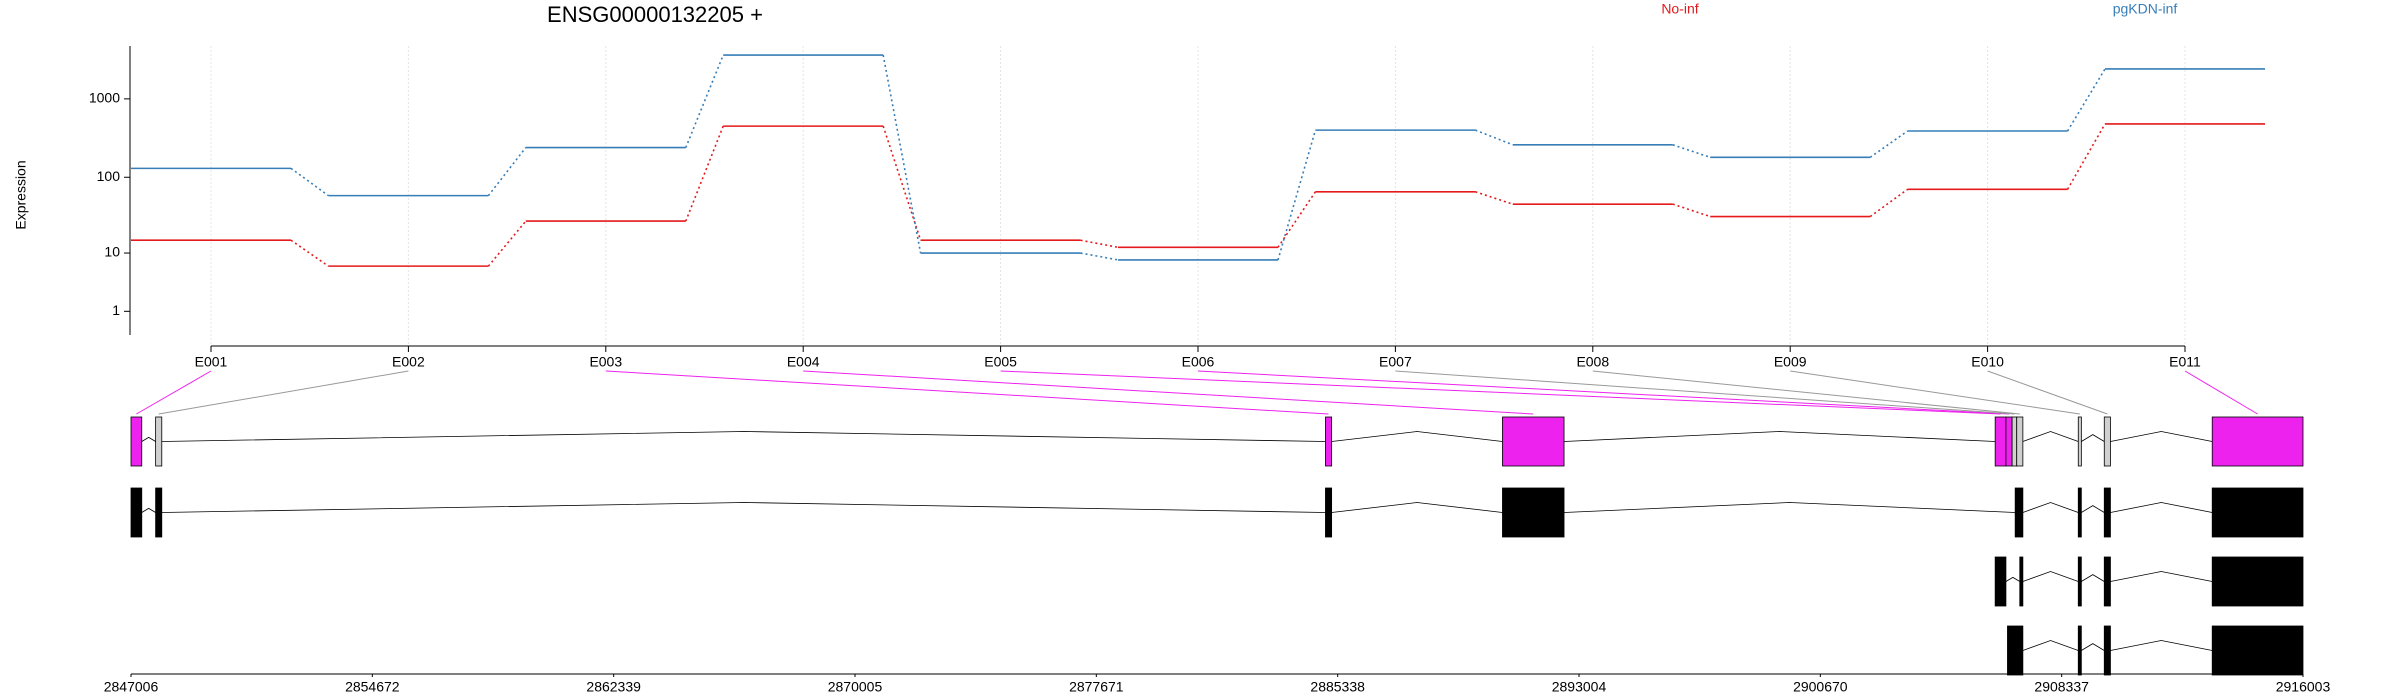 The width and height of the screenshot is (2400, 700). Describe the element at coordinates (855, 687) in the screenshot. I see `genomic-tick-label: 2870005` at that location.